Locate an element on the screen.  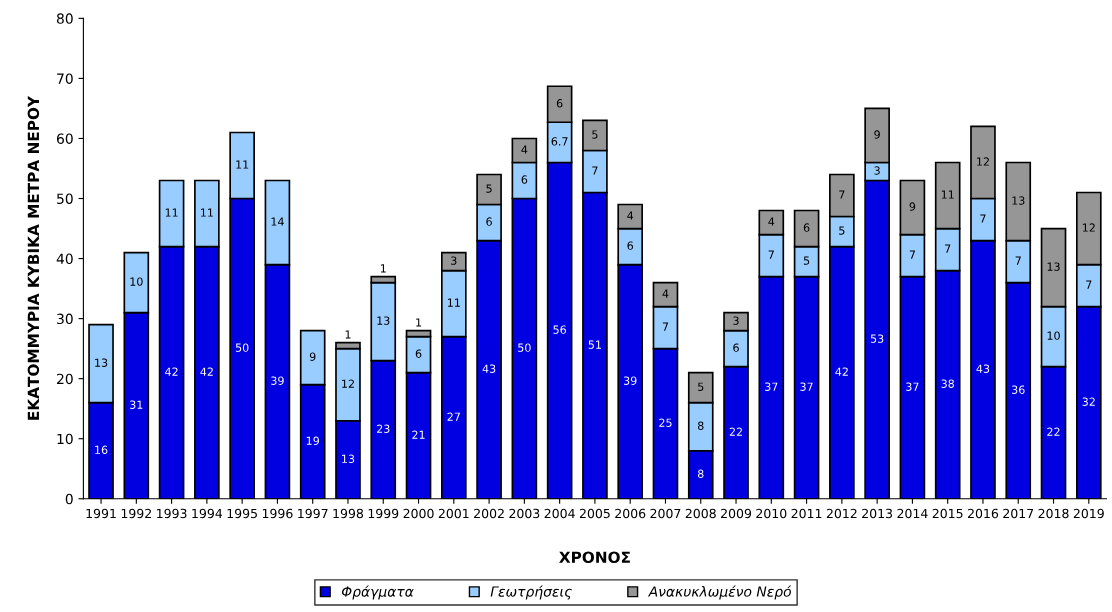
x-tick-label: 1993 is located at coordinates (172, 513).